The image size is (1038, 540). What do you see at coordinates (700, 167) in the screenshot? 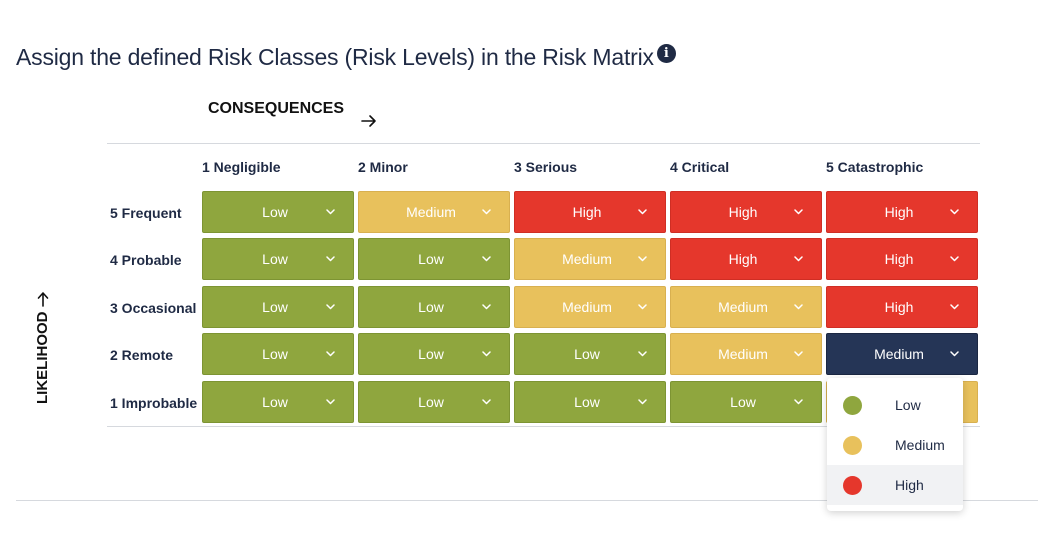
I see `column-header: 4 Critical` at bounding box center [700, 167].